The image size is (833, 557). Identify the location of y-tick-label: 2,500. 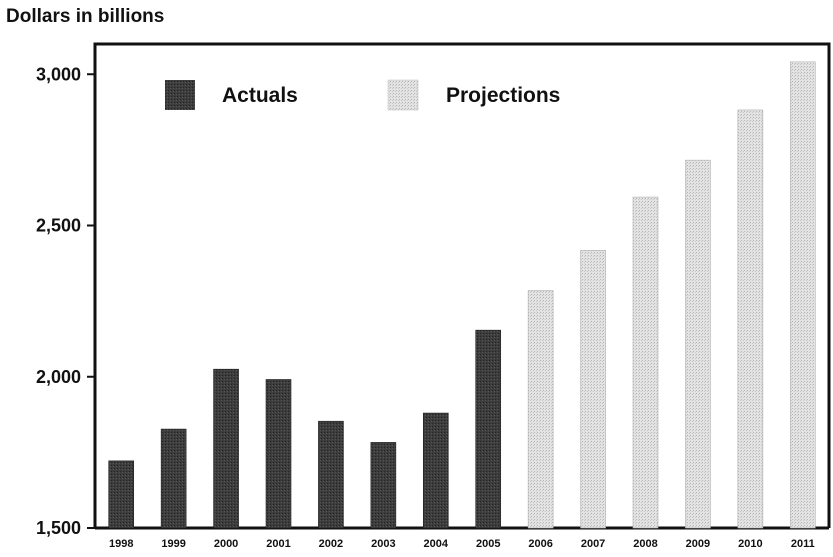
(58, 226).